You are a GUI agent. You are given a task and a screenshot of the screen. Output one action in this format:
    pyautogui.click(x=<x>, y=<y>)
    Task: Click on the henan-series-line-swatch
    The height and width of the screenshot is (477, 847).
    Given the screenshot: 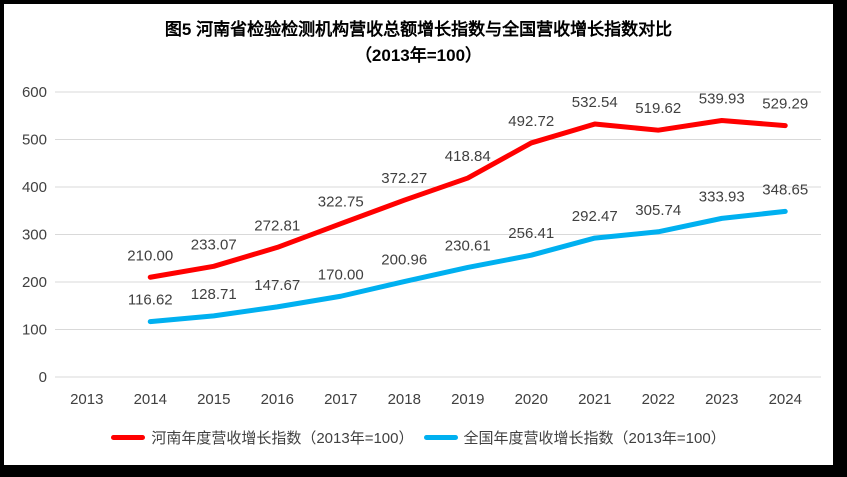 What is the action you would take?
    pyautogui.click(x=128, y=437)
    